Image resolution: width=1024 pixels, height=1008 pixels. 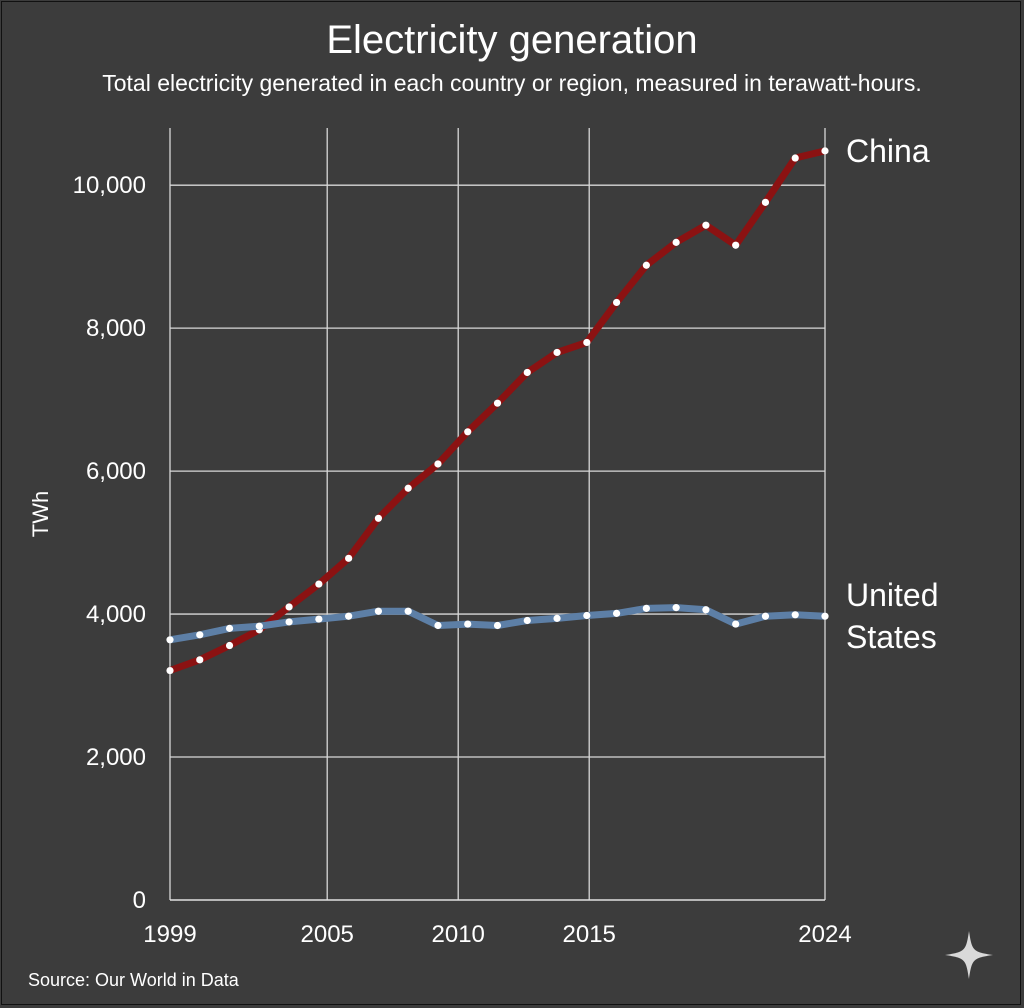 What do you see at coordinates (458, 934) in the screenshot?
I see `x-tick-label: 2010` at bounding box center [458, 934].